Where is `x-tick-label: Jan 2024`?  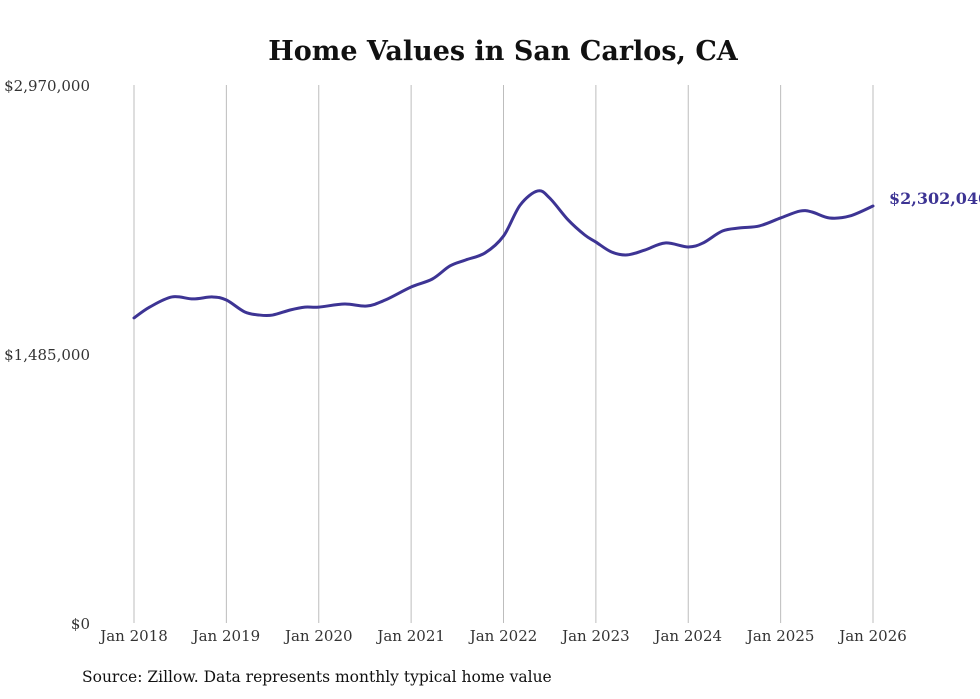
x-tick-label: Jan 2024 is located at coordinates (687, 636).